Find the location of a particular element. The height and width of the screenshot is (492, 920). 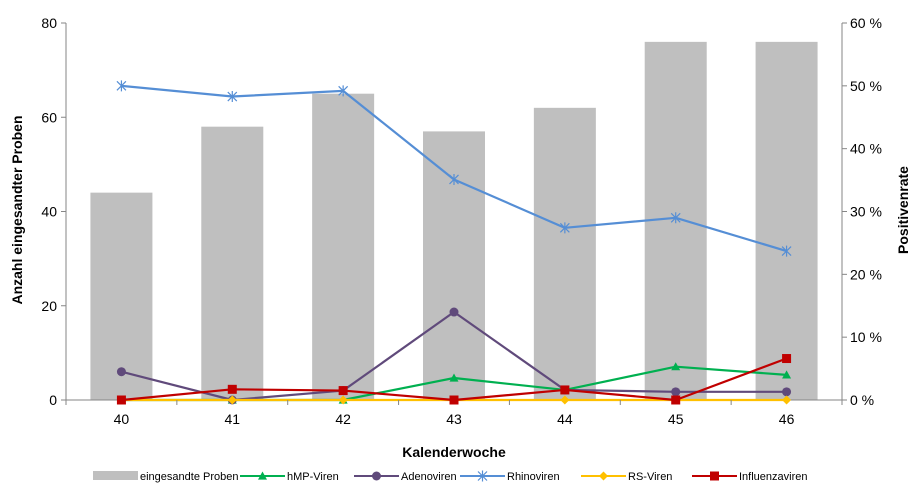

x-tick-label-44: 44 is located at coordinates (565, 419).